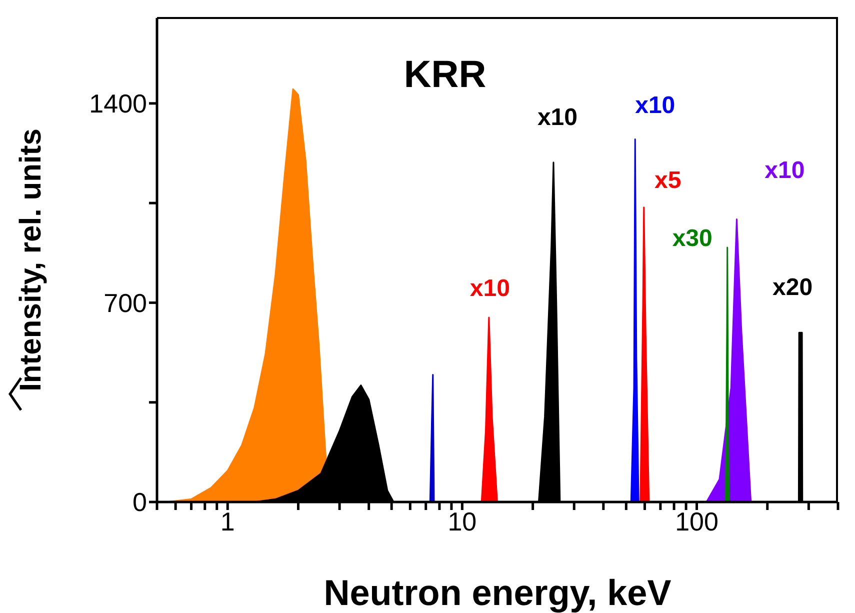 The height and width of the screenshot is (613, 855). What do you see at coordinates (692, 238) in the screenshot?
I see `annotation: x30` at bounding box center [692, 238].